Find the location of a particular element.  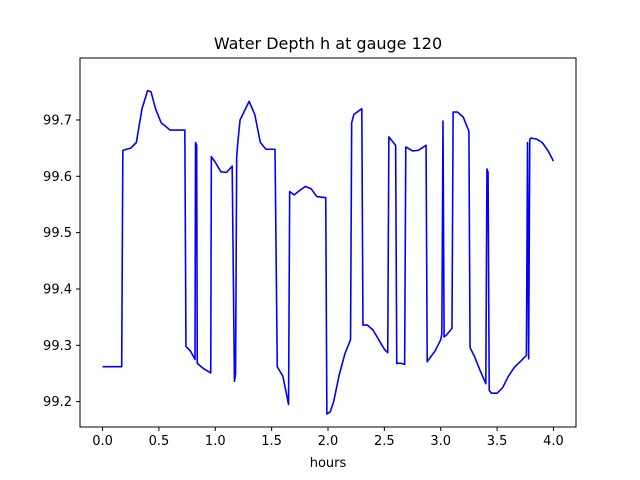

y-axis: 99.2 99.3 99.4 99.5 99.6 99.7 is located at coordinates (61, 261).